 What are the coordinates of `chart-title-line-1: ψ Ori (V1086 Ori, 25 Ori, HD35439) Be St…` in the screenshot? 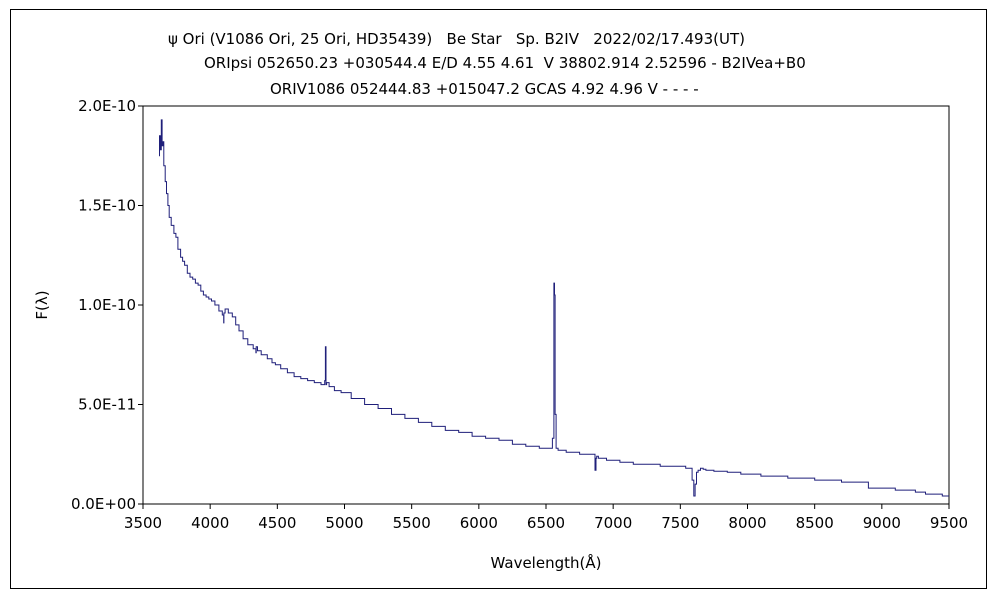 It's located at (456, 39).